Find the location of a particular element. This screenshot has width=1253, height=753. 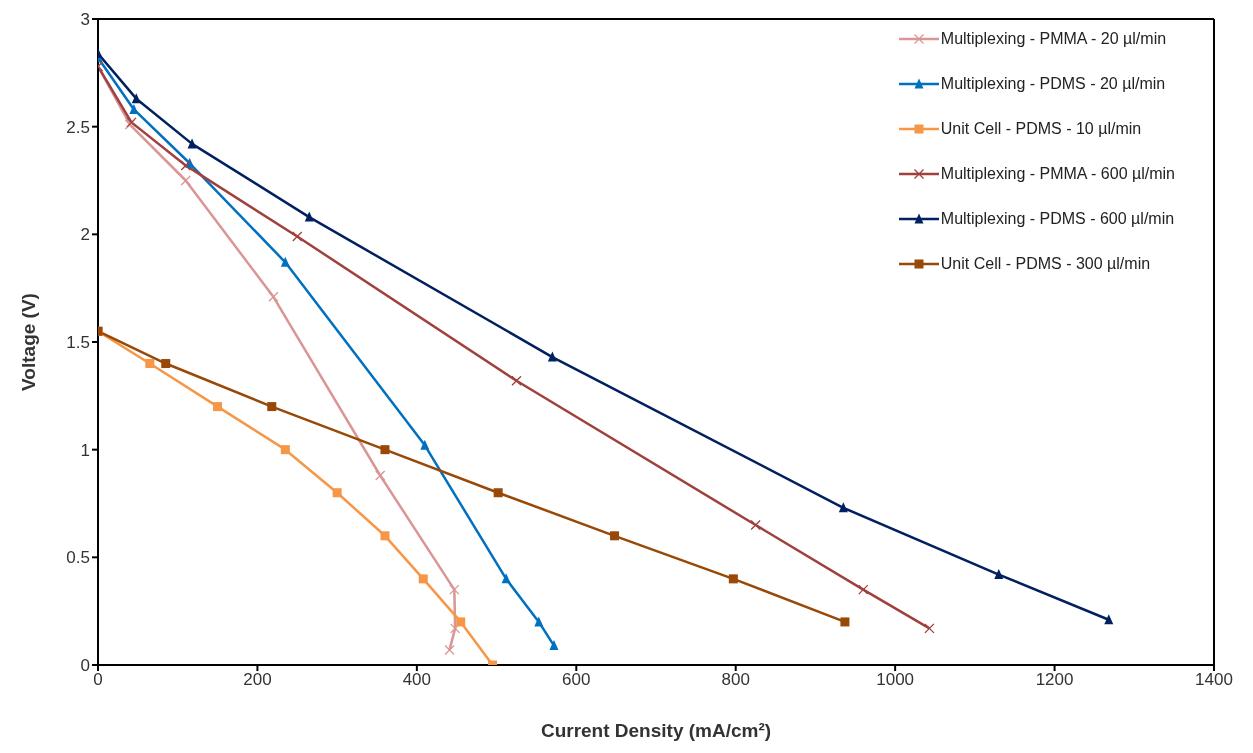

y-tick-label: 1 is located at coordinates (85, 450).